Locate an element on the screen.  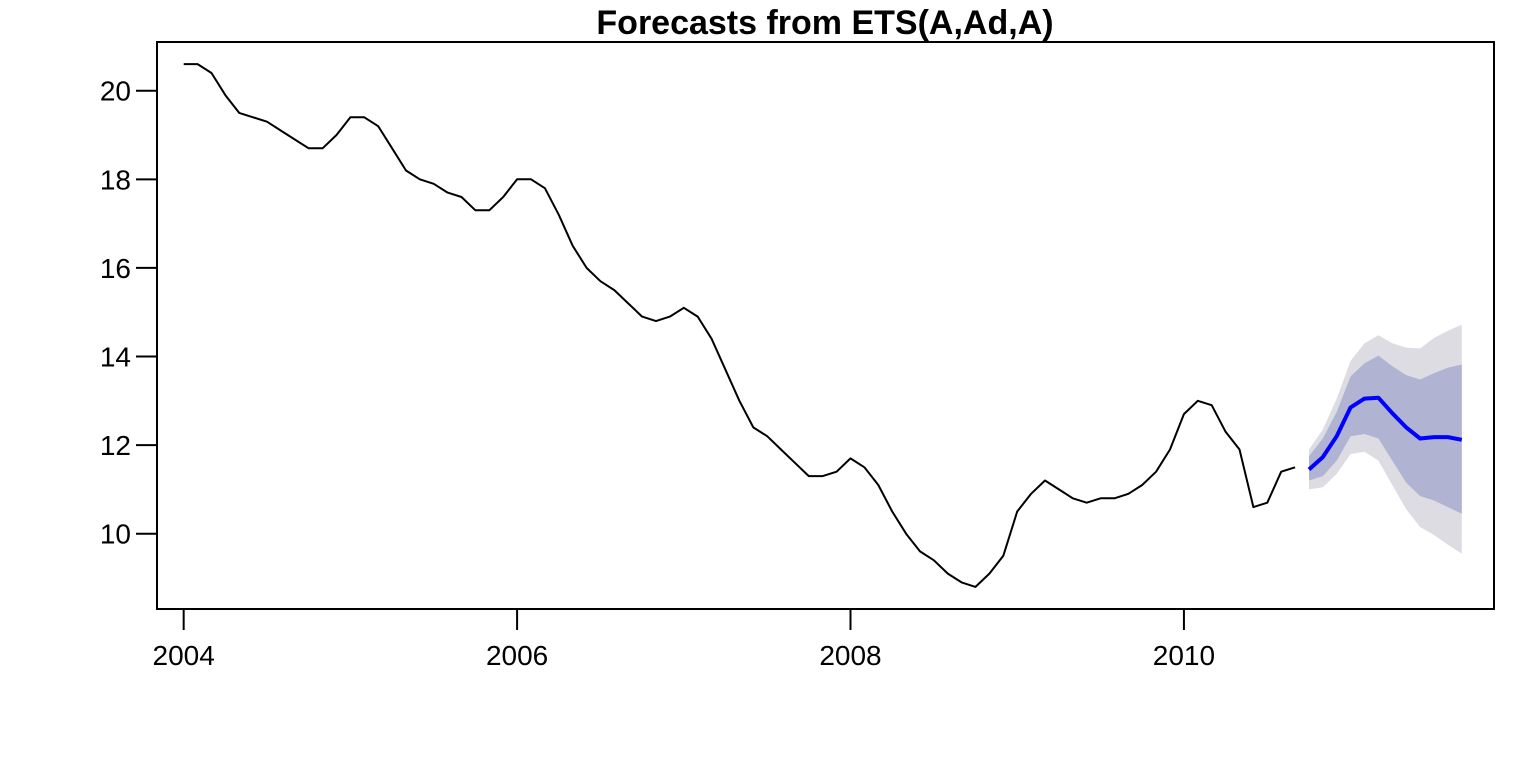
x-tick-label: 2010 is located at coordinates (1184, 655).